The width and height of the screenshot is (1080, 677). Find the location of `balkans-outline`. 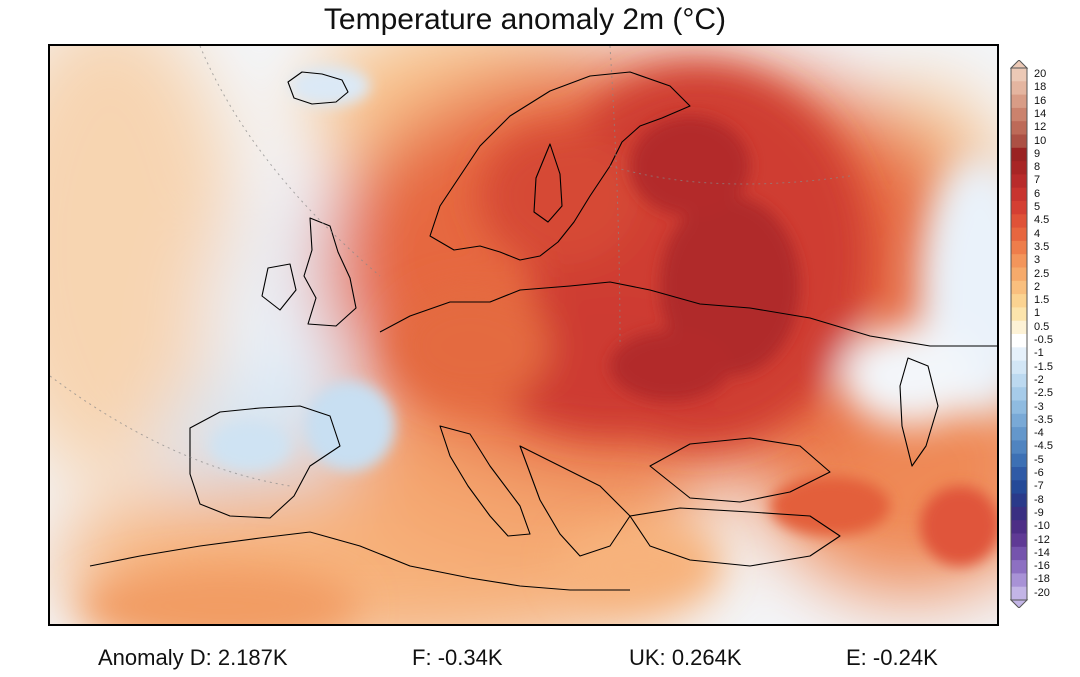

balkans-outline is located at coordinates (575, 501).